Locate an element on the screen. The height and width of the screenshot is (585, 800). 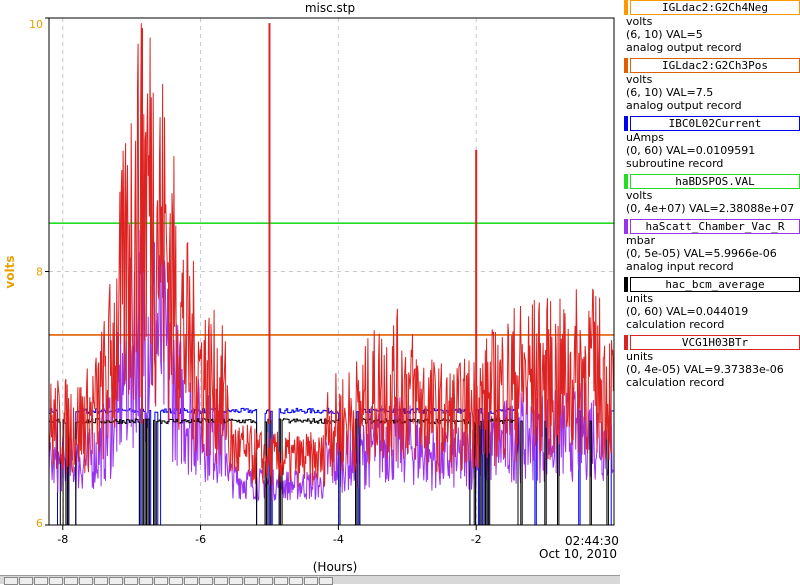
x-tick-label: -6 is located at coordinates (200, 539).